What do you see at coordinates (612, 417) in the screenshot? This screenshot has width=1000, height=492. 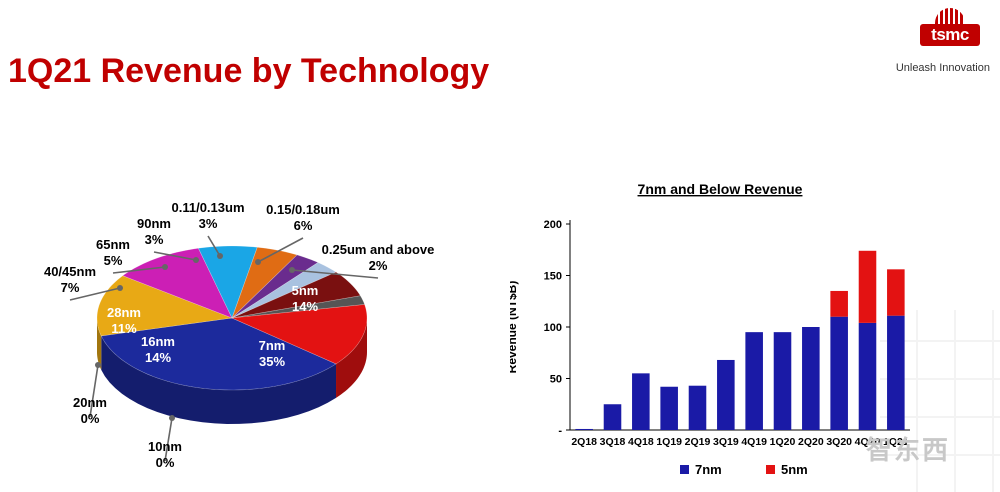 I see `bar-7nm-3Q18` at bounding box center [612, 417].